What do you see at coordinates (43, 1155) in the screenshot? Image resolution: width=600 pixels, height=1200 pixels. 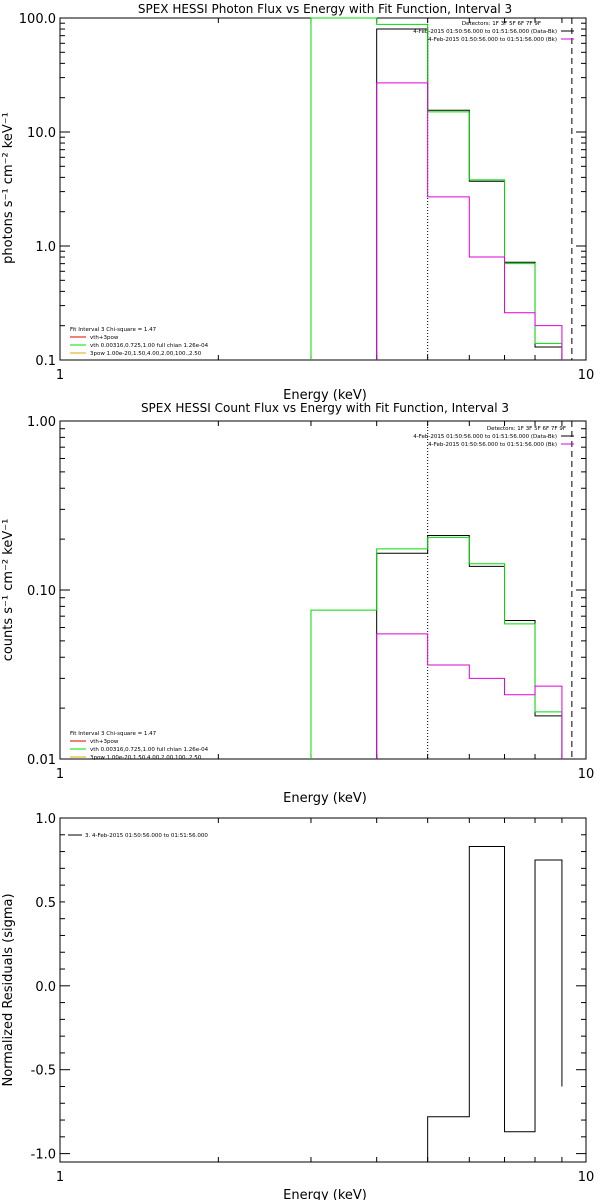 I see `y-tick-label: -1.0` at bounding box center [43, 1155].